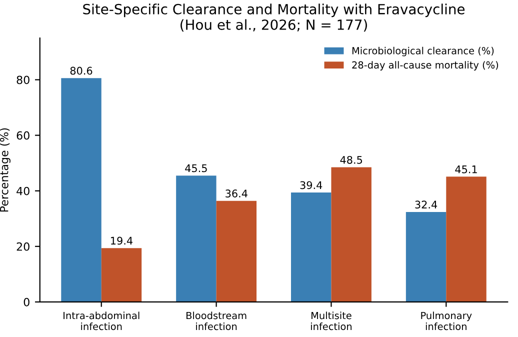 This screenshot has width=518, height=337. What do you see at coordinates (446, 321) in the screenshot?
I see `x-tick-label: Pulmonary infection` at bounding box center [446, 321].